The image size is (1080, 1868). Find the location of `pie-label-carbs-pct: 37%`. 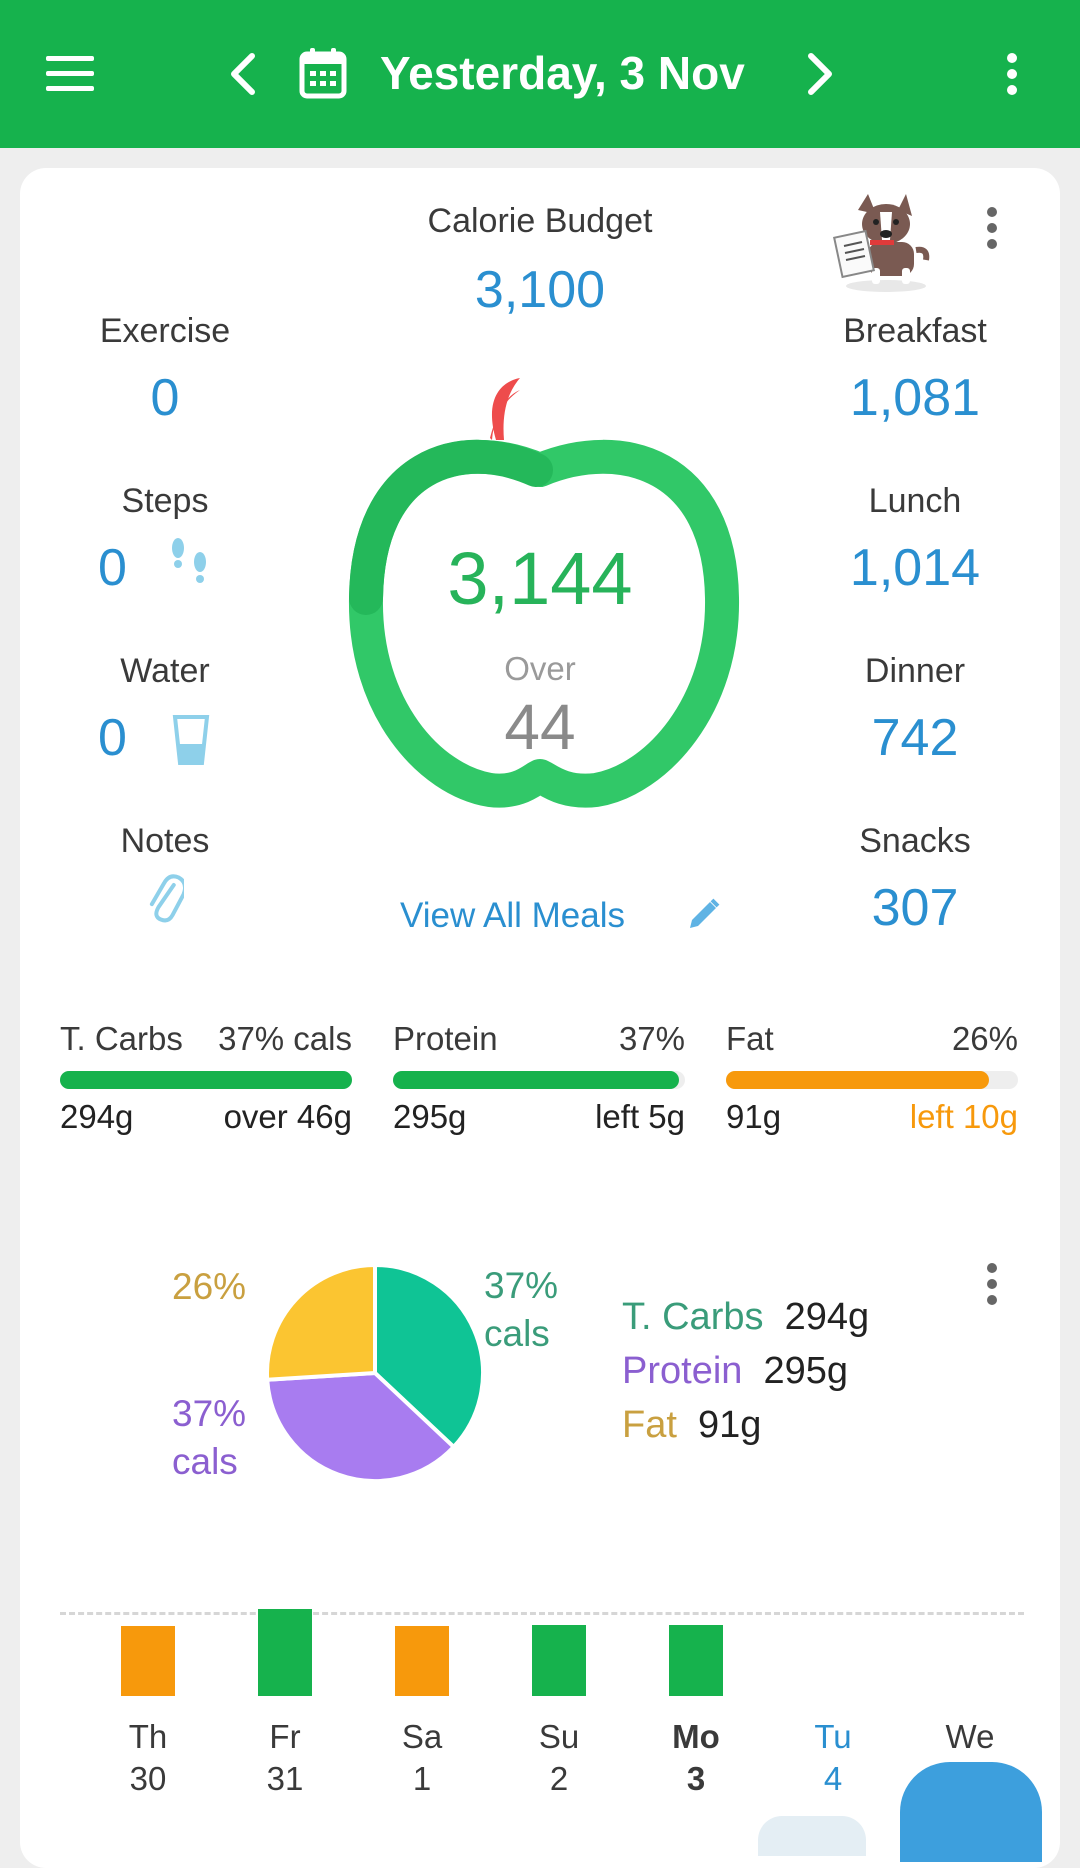

pie-label-carbs-pct: 37% is located at coordinates (521, 1285).